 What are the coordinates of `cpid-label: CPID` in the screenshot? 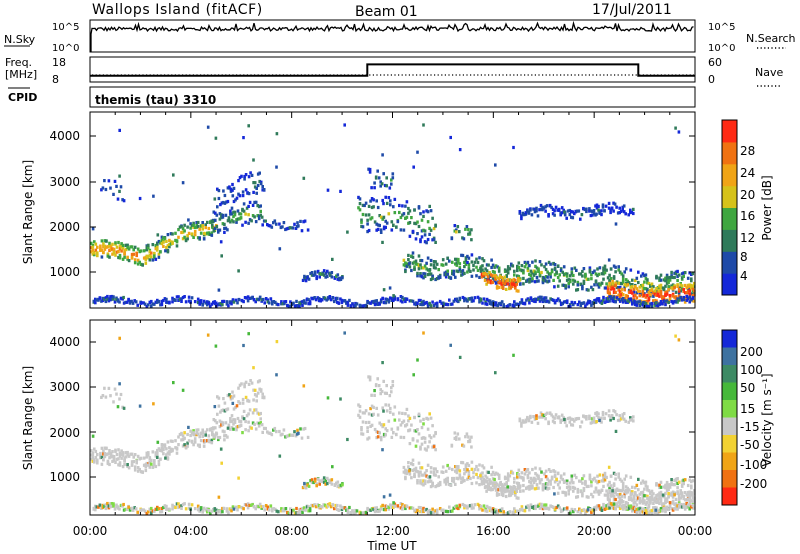 It's located at (22, 97).